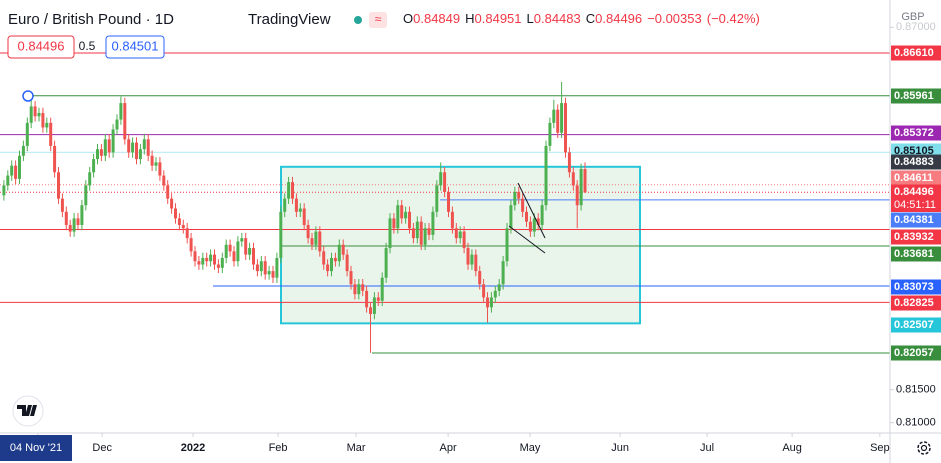 This screenshot has height=463, width=941. I want to click on x-tick-label: Jun, so click(620, 448).